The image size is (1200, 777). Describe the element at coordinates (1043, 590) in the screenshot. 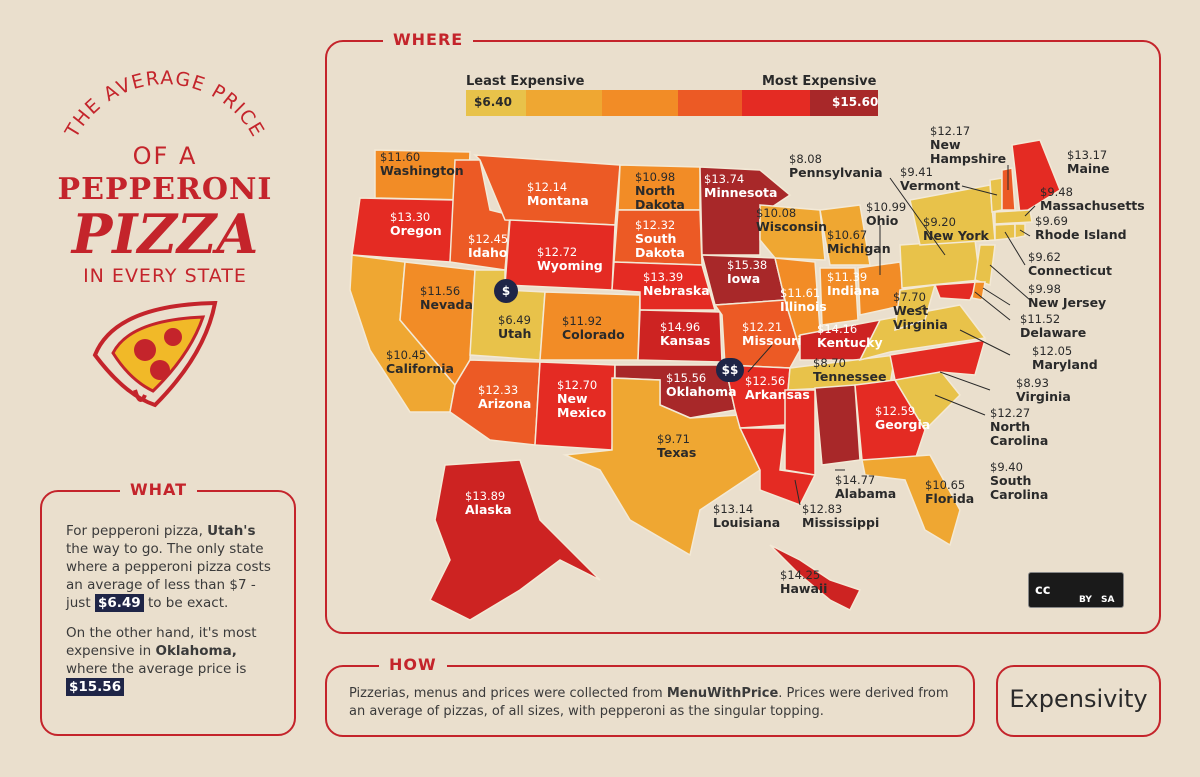

I see `cc-icon: cc` at that location.